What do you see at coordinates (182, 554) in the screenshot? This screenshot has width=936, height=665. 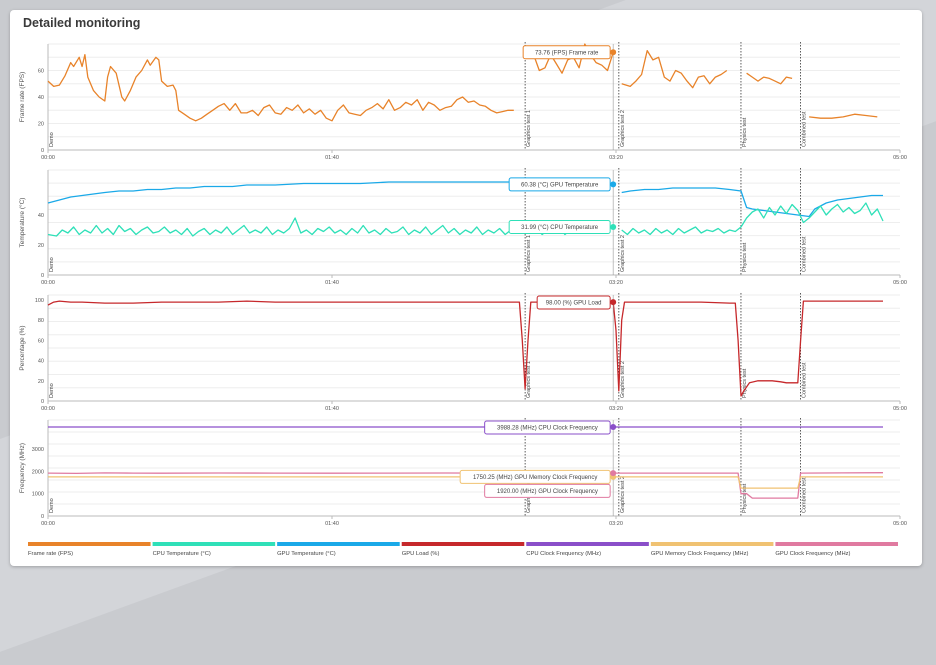 I see `legend-label: CPU Temperature (°C)` at bounding box center [182, 554].